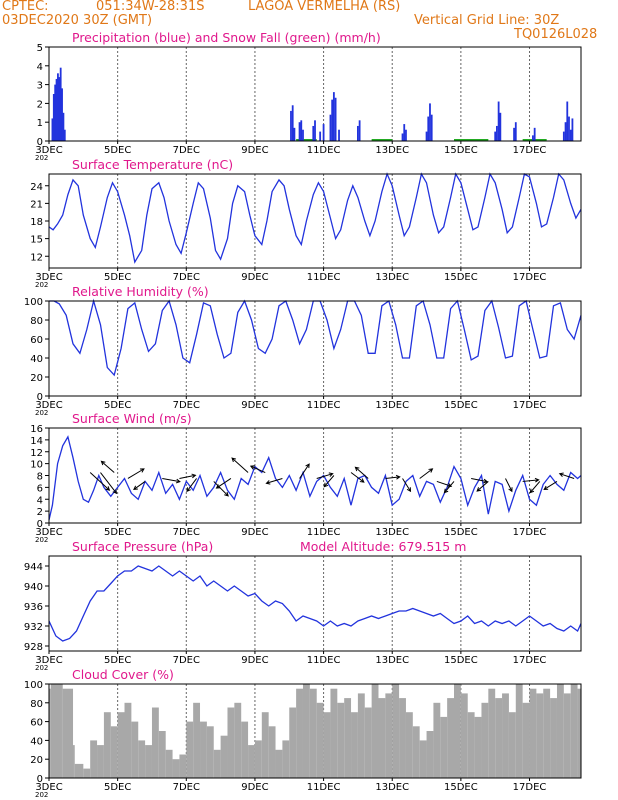  I want to click on y-tick-label-cloud-4: 80, so click(36, 704).